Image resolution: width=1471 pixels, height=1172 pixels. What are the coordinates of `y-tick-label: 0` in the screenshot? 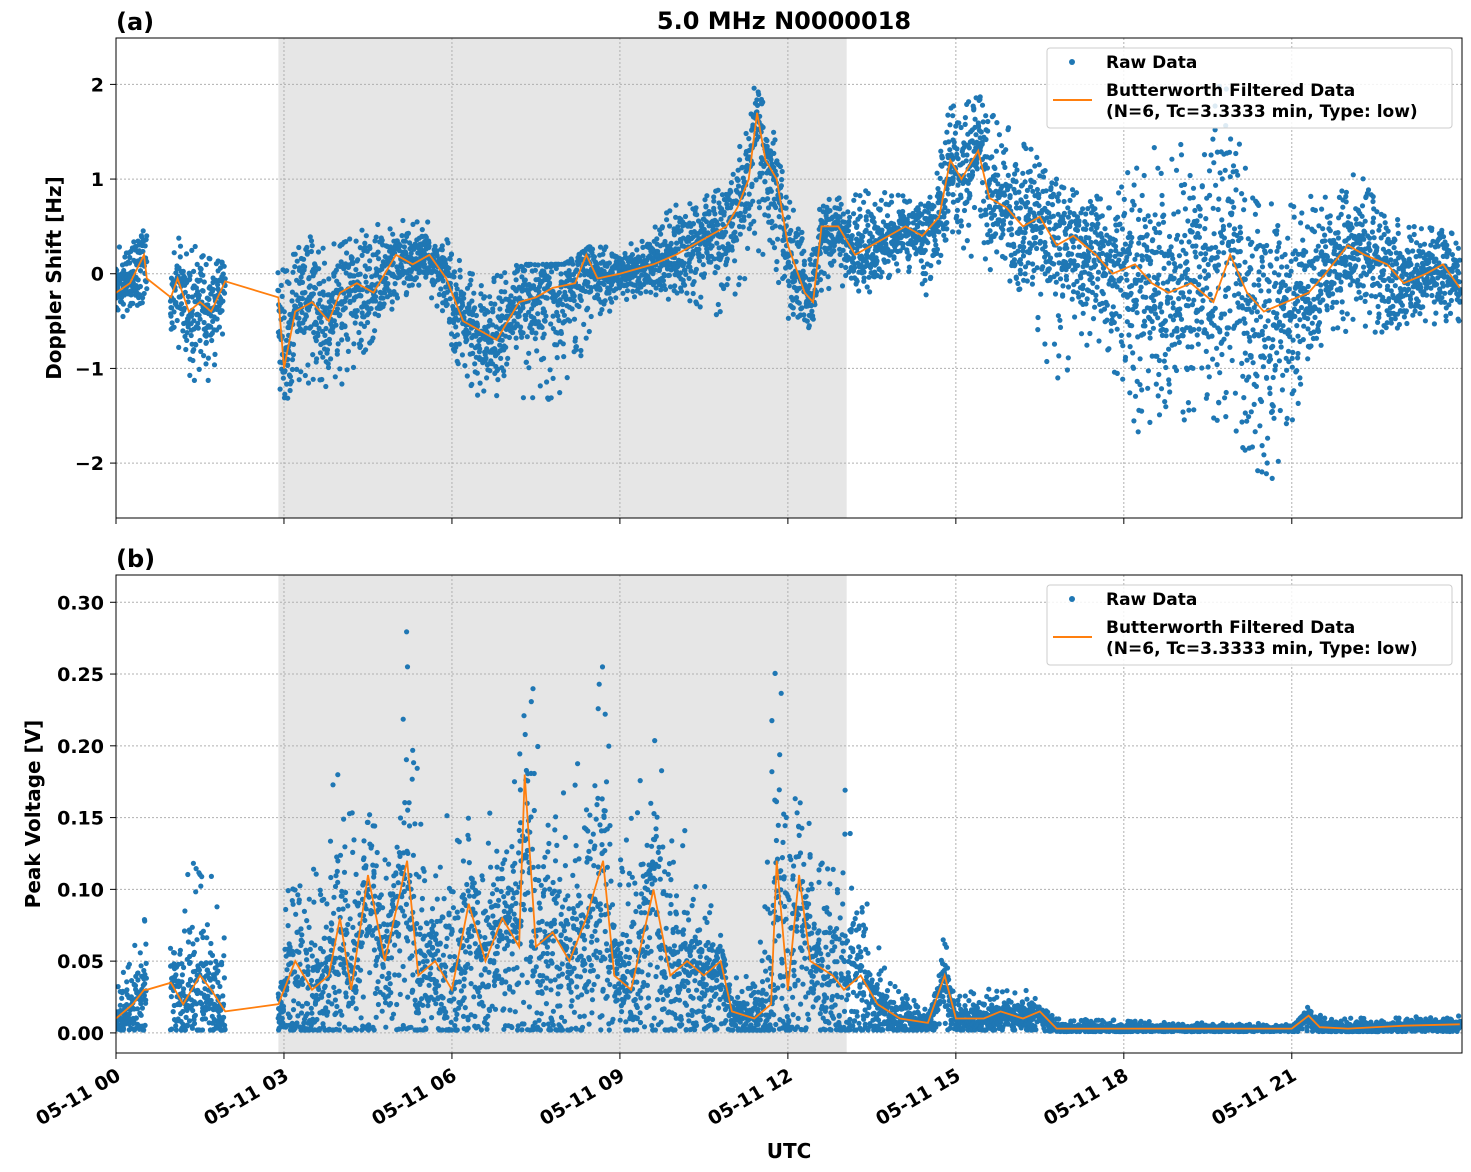 It's located at (97, 275).